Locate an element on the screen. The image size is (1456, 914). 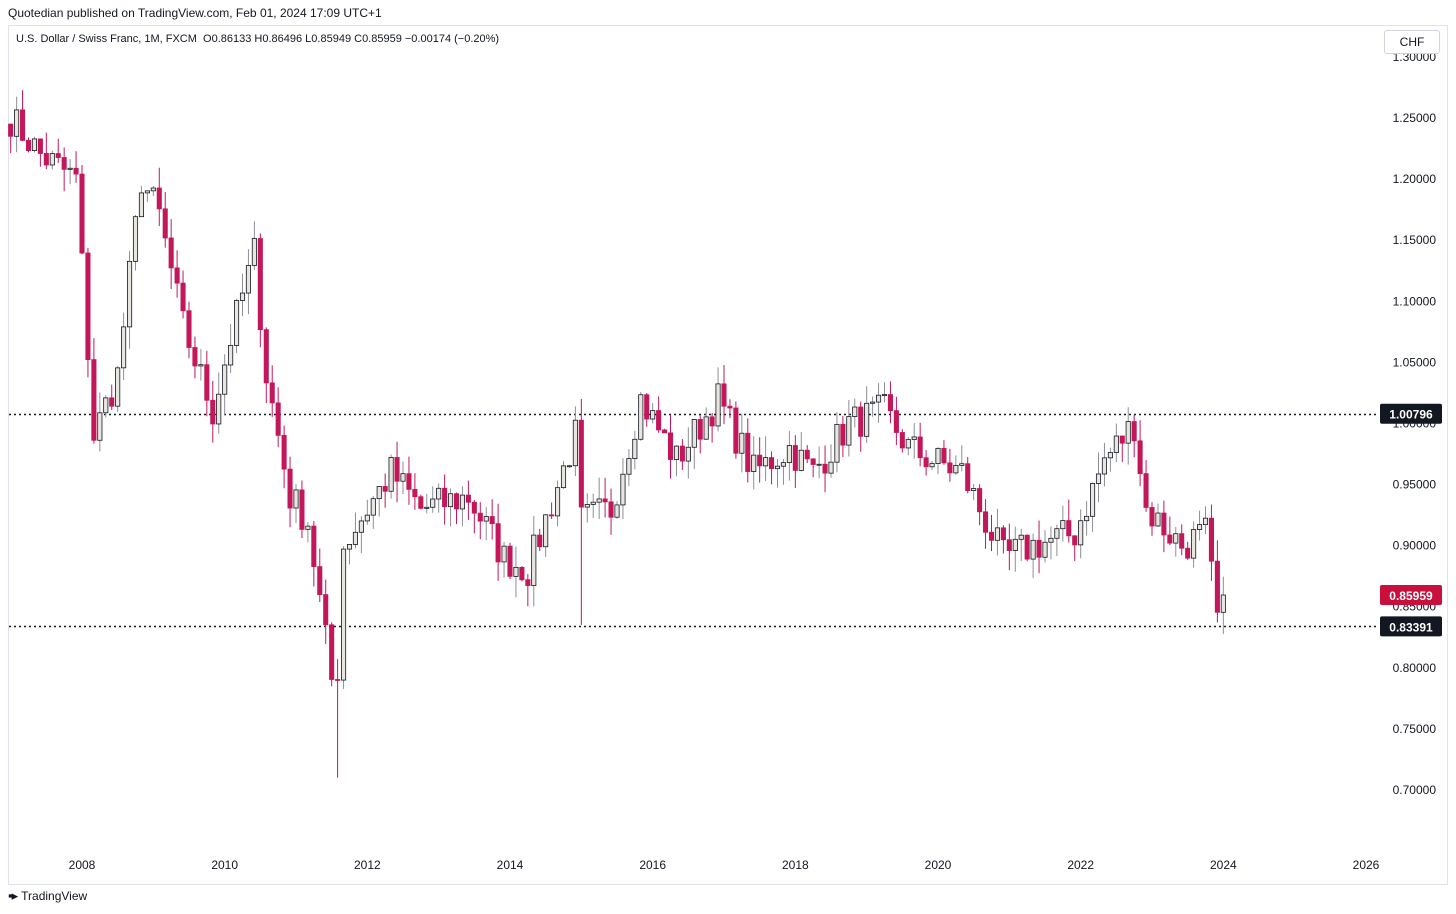
x-tick-label: 2022 is located at coordinates (1080, 865).